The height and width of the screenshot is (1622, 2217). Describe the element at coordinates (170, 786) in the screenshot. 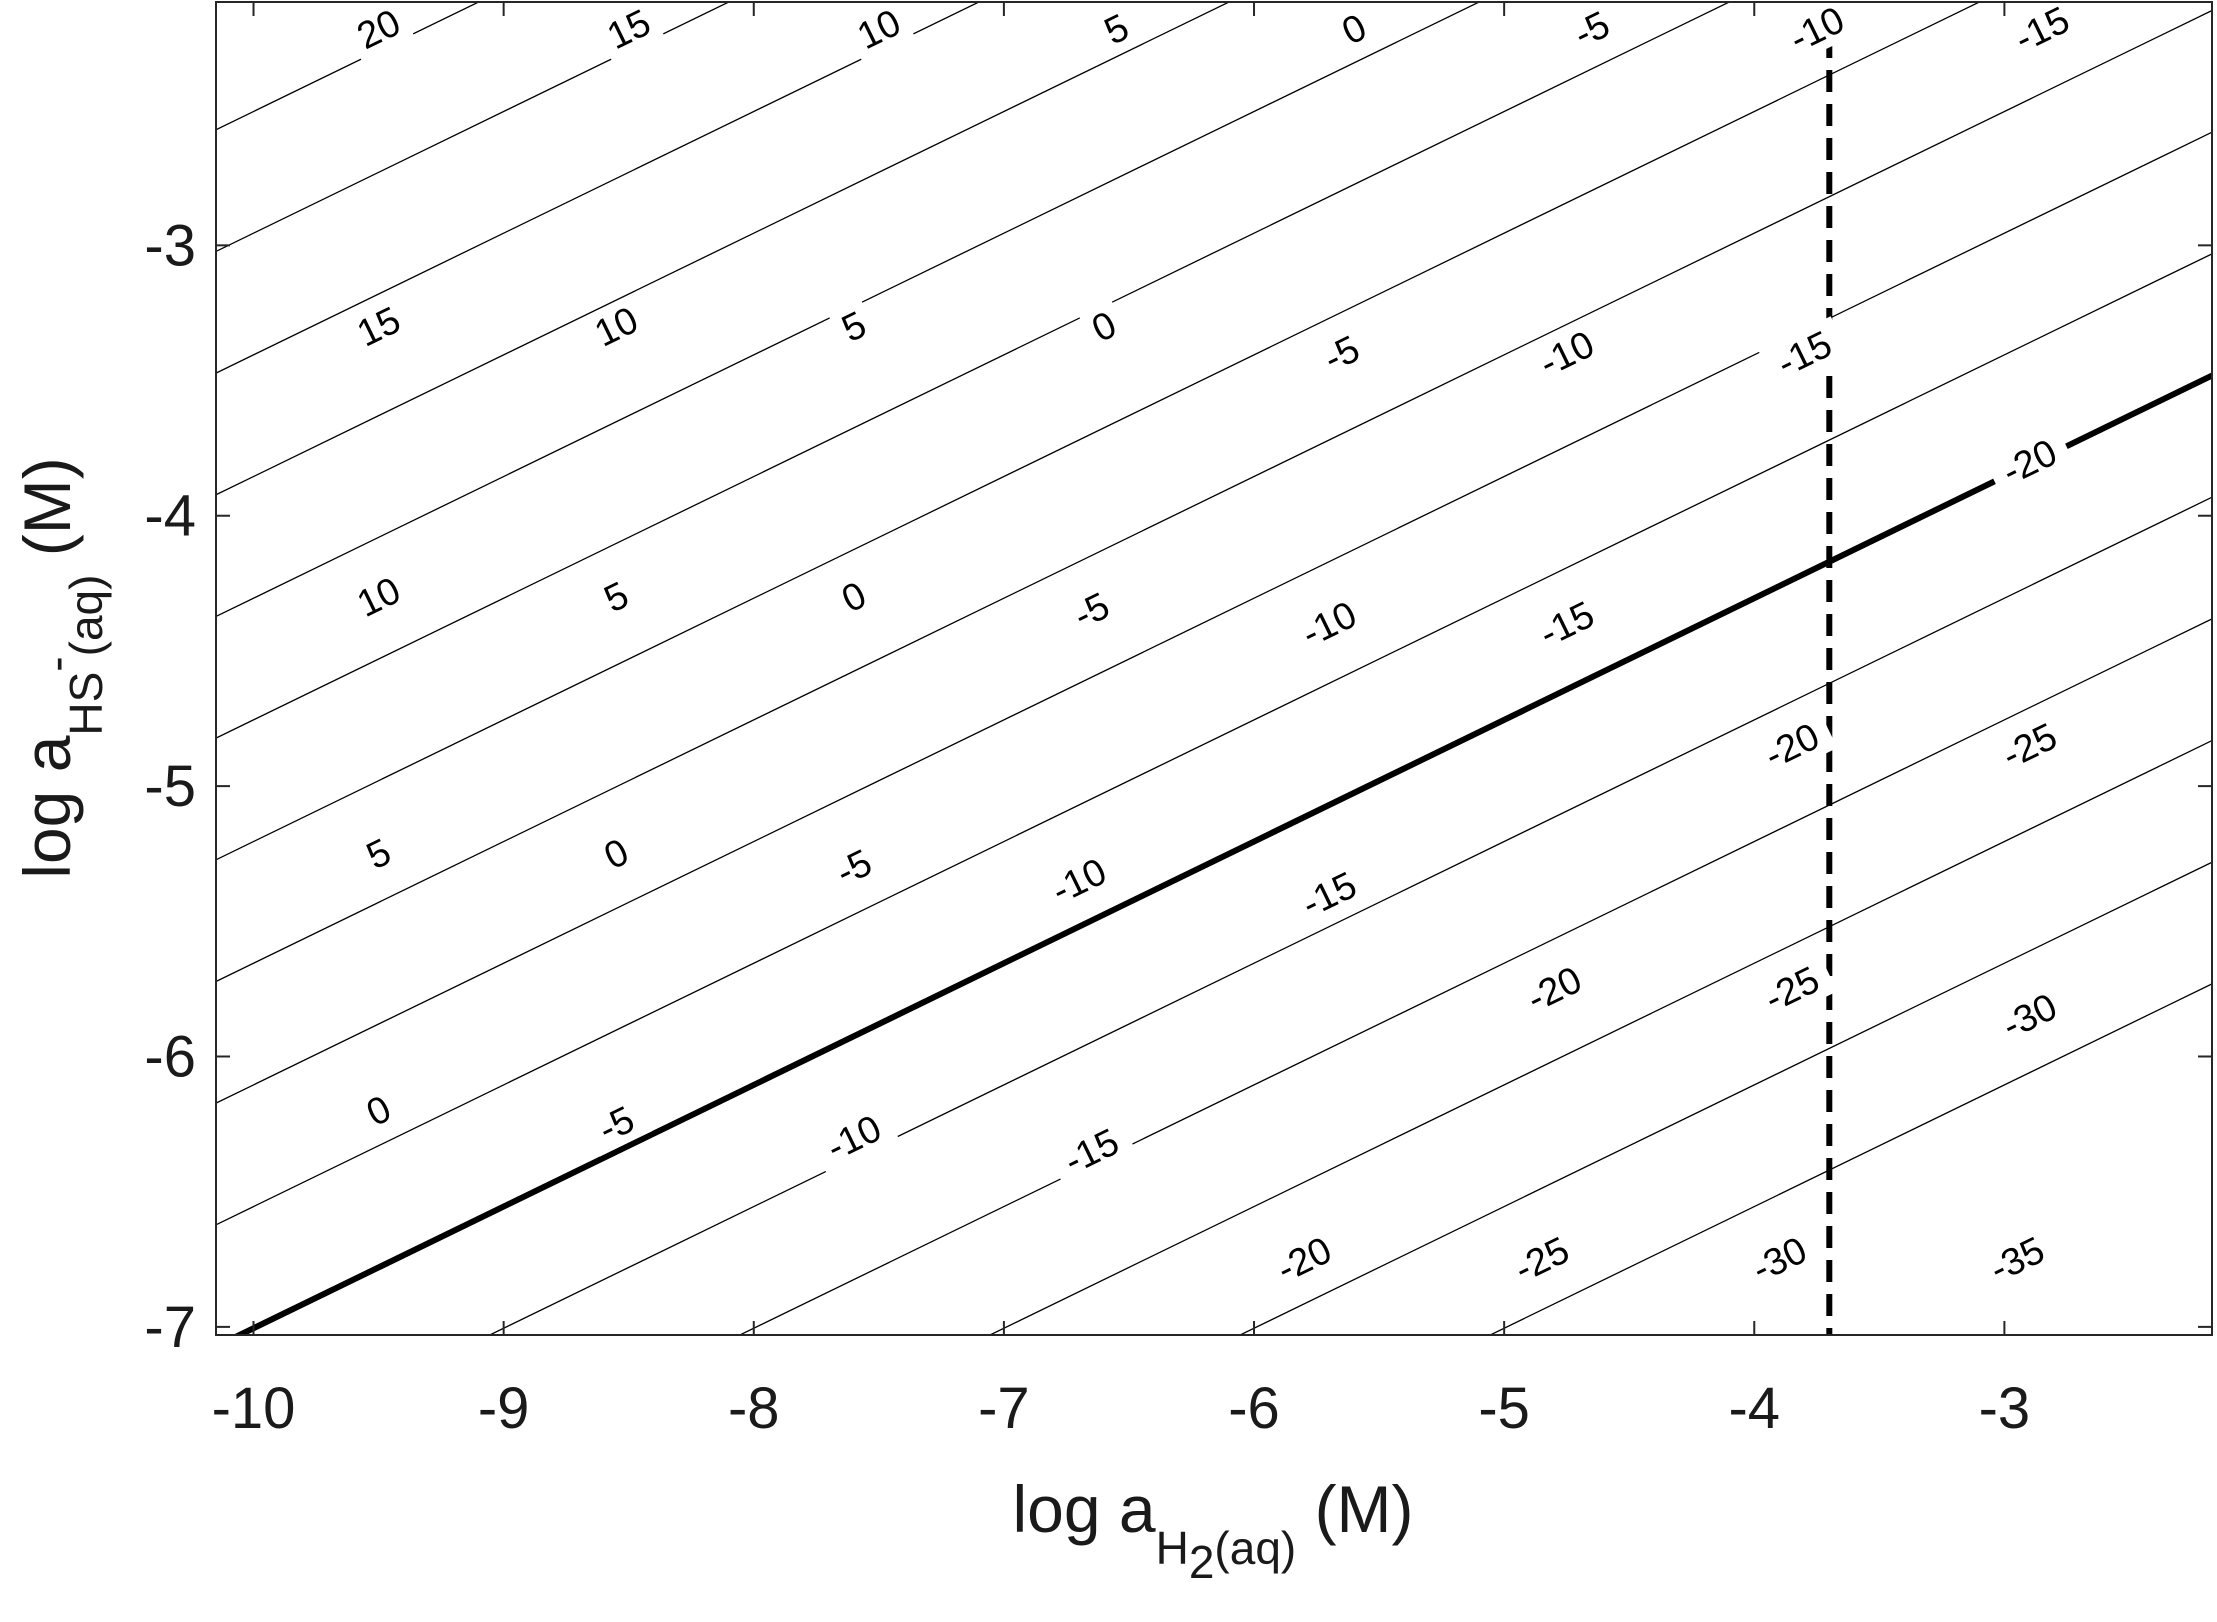

I see `y-tick-label: -5` at that location.